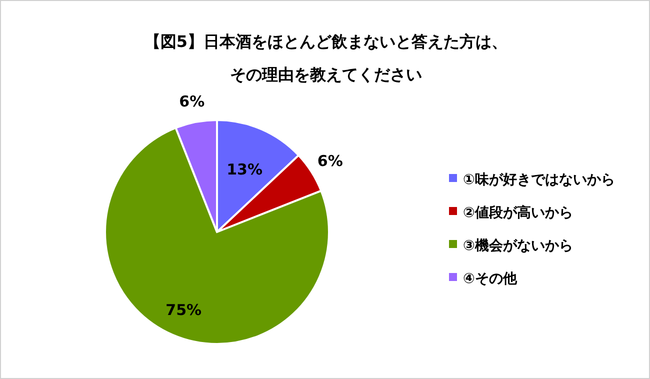 This screenshot has width=650, height=379. I want to click on legend-label: ③機会がないから, so click(518, 246).